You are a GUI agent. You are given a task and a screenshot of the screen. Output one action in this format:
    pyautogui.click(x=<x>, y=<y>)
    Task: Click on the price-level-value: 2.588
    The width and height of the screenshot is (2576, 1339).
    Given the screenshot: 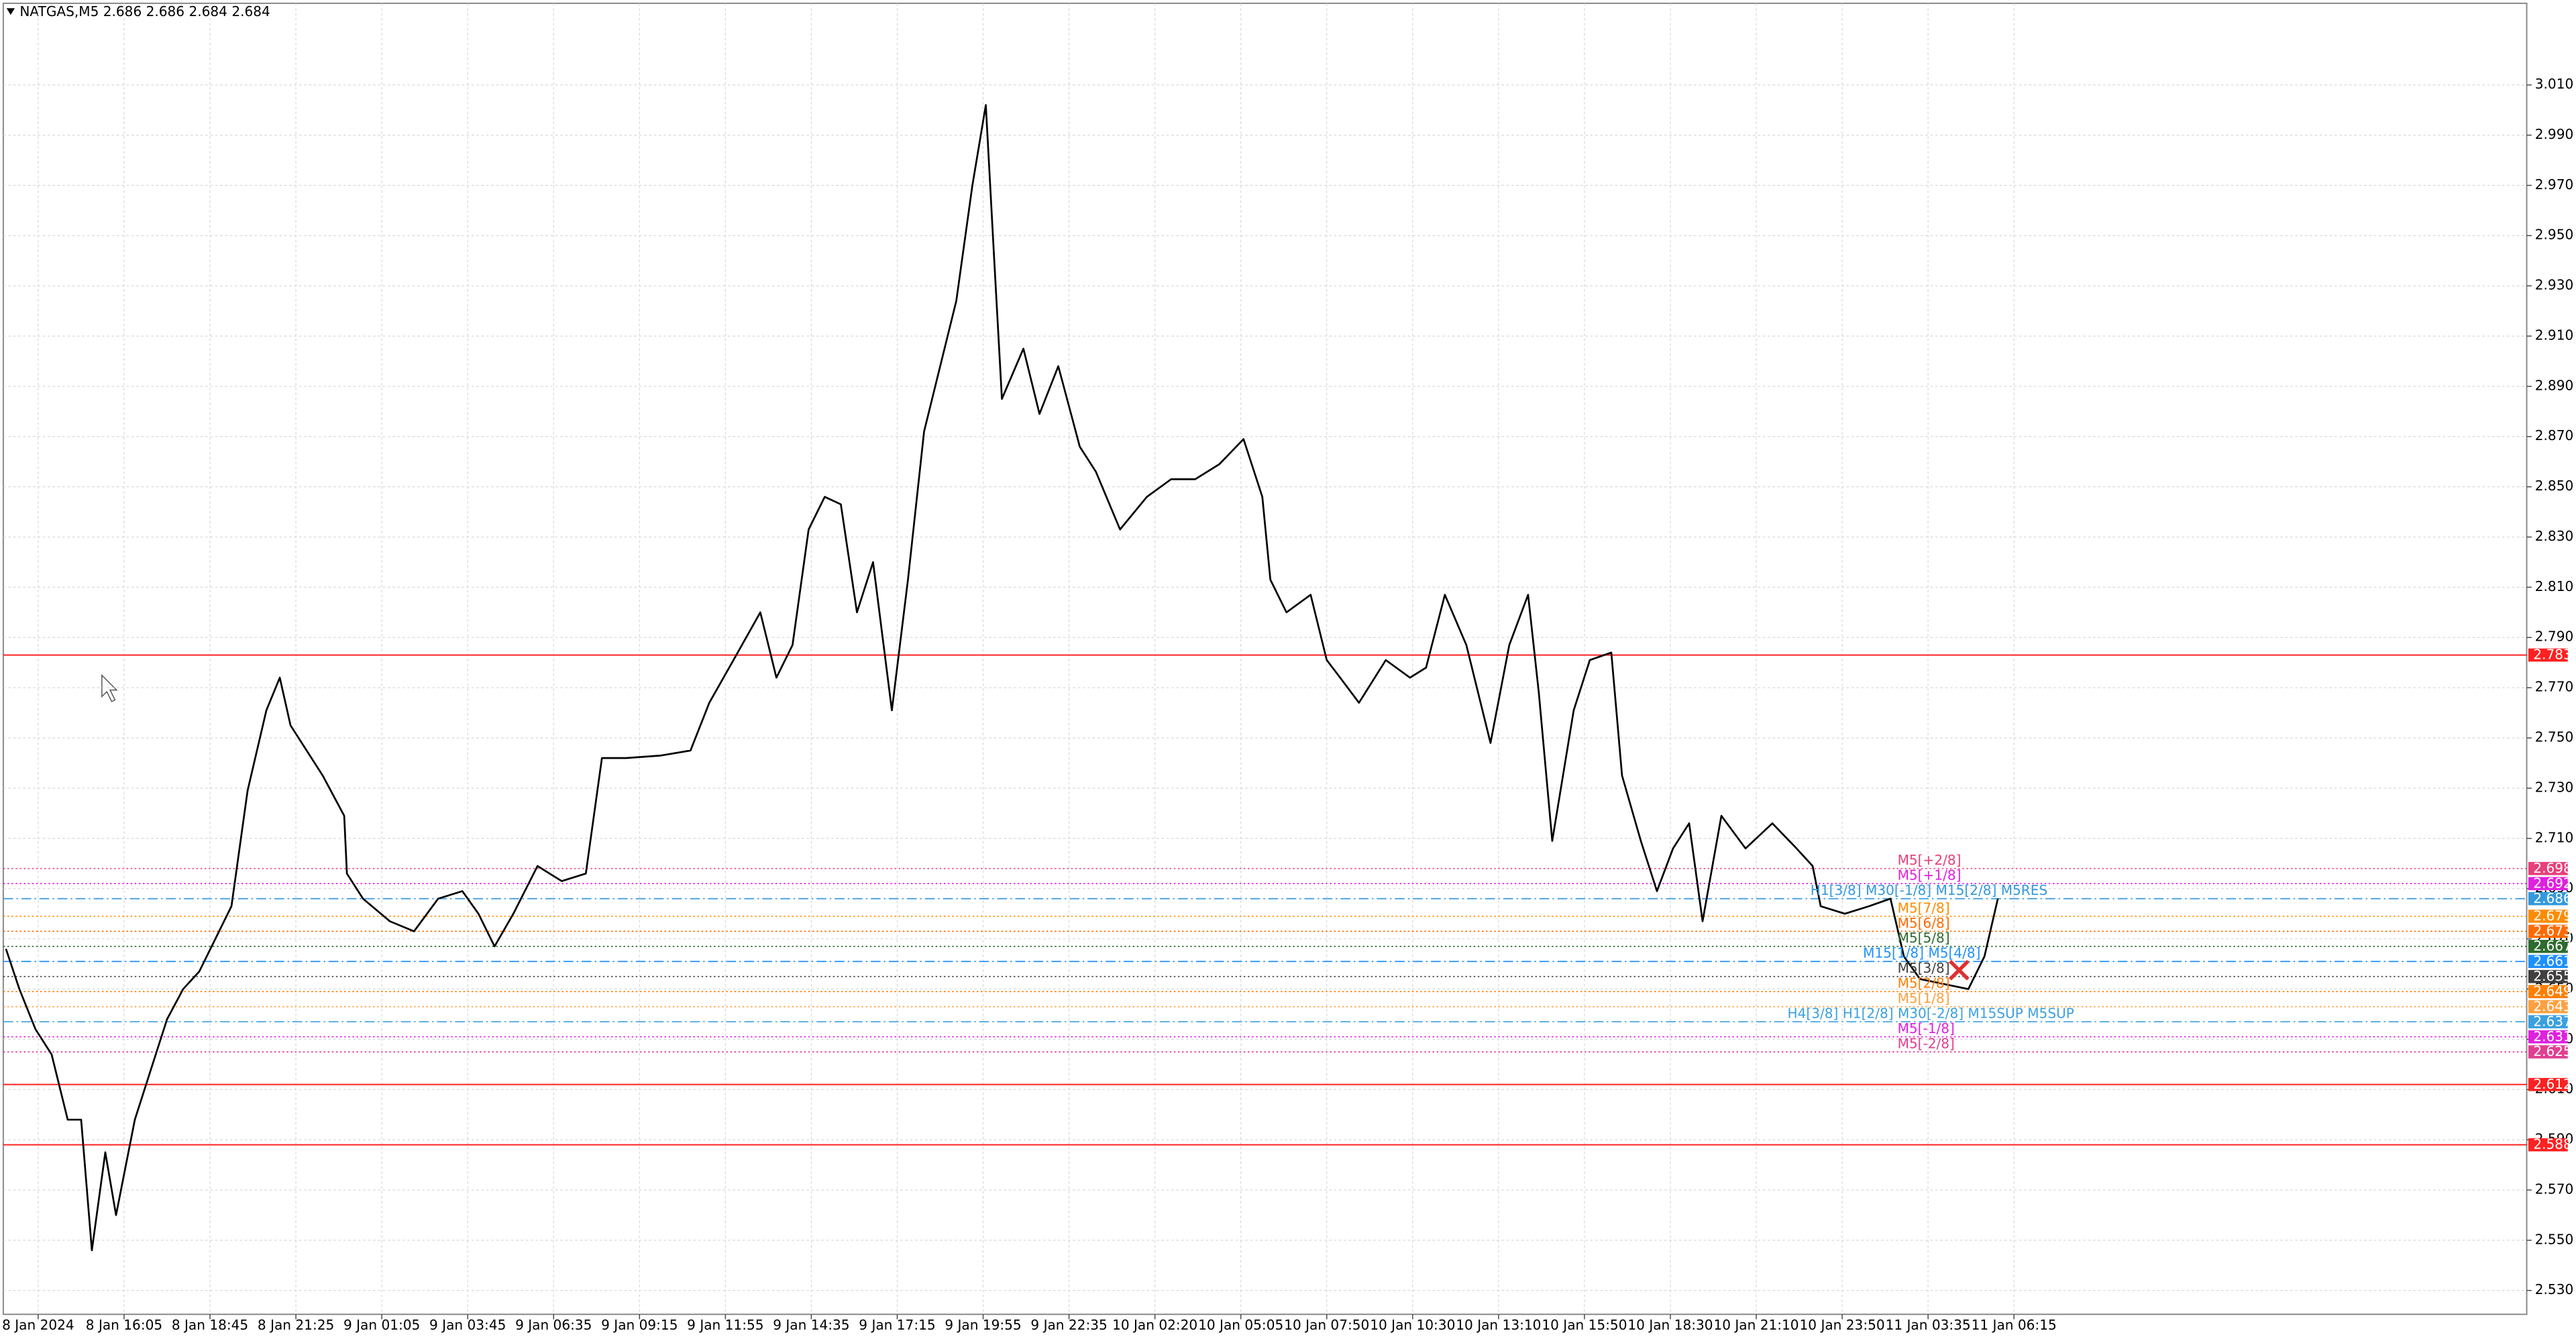 What is the action you would take?
    pyautogui.click(x=2552, y=1144)
    